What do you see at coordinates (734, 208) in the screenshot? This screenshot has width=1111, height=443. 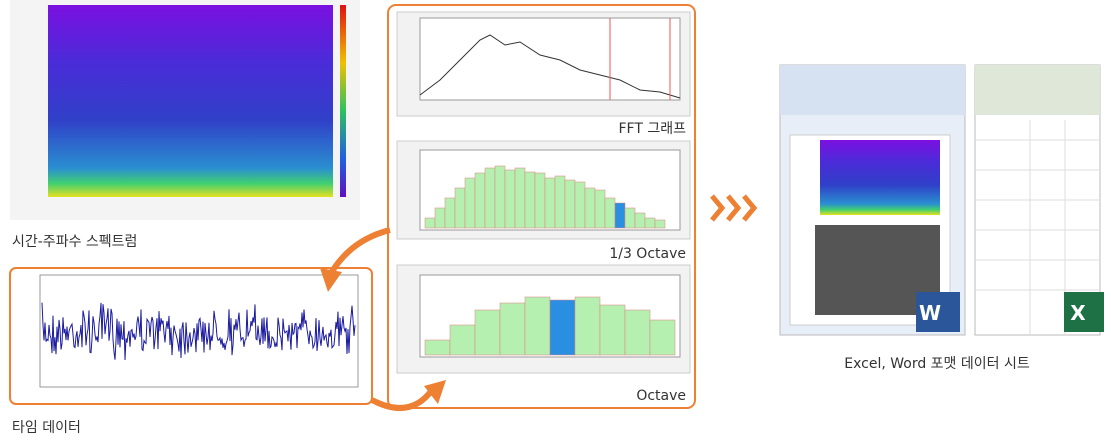 I see `chevrons` at bounding box center [734, 208].